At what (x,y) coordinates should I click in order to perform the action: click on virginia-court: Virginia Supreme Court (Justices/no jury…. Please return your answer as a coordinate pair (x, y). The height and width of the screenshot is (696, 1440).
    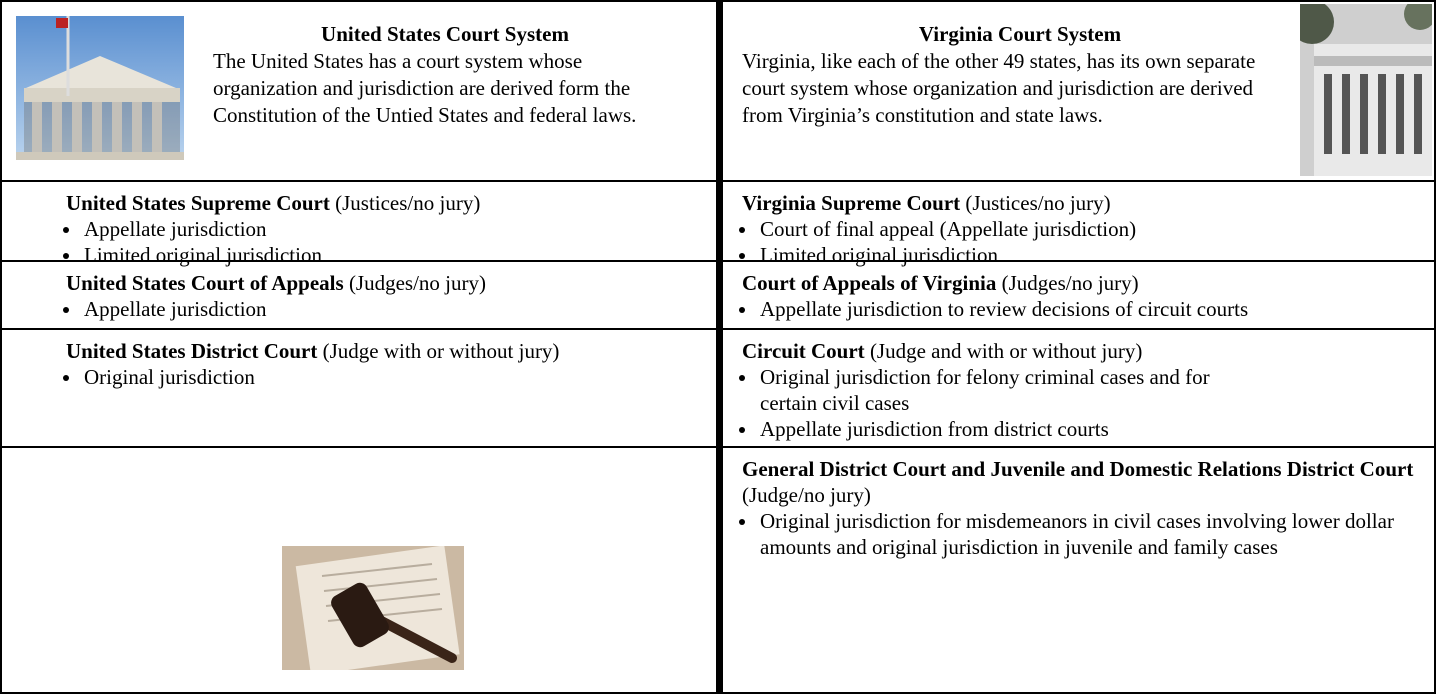
    Looking at the image, I should click on (1087, 229).